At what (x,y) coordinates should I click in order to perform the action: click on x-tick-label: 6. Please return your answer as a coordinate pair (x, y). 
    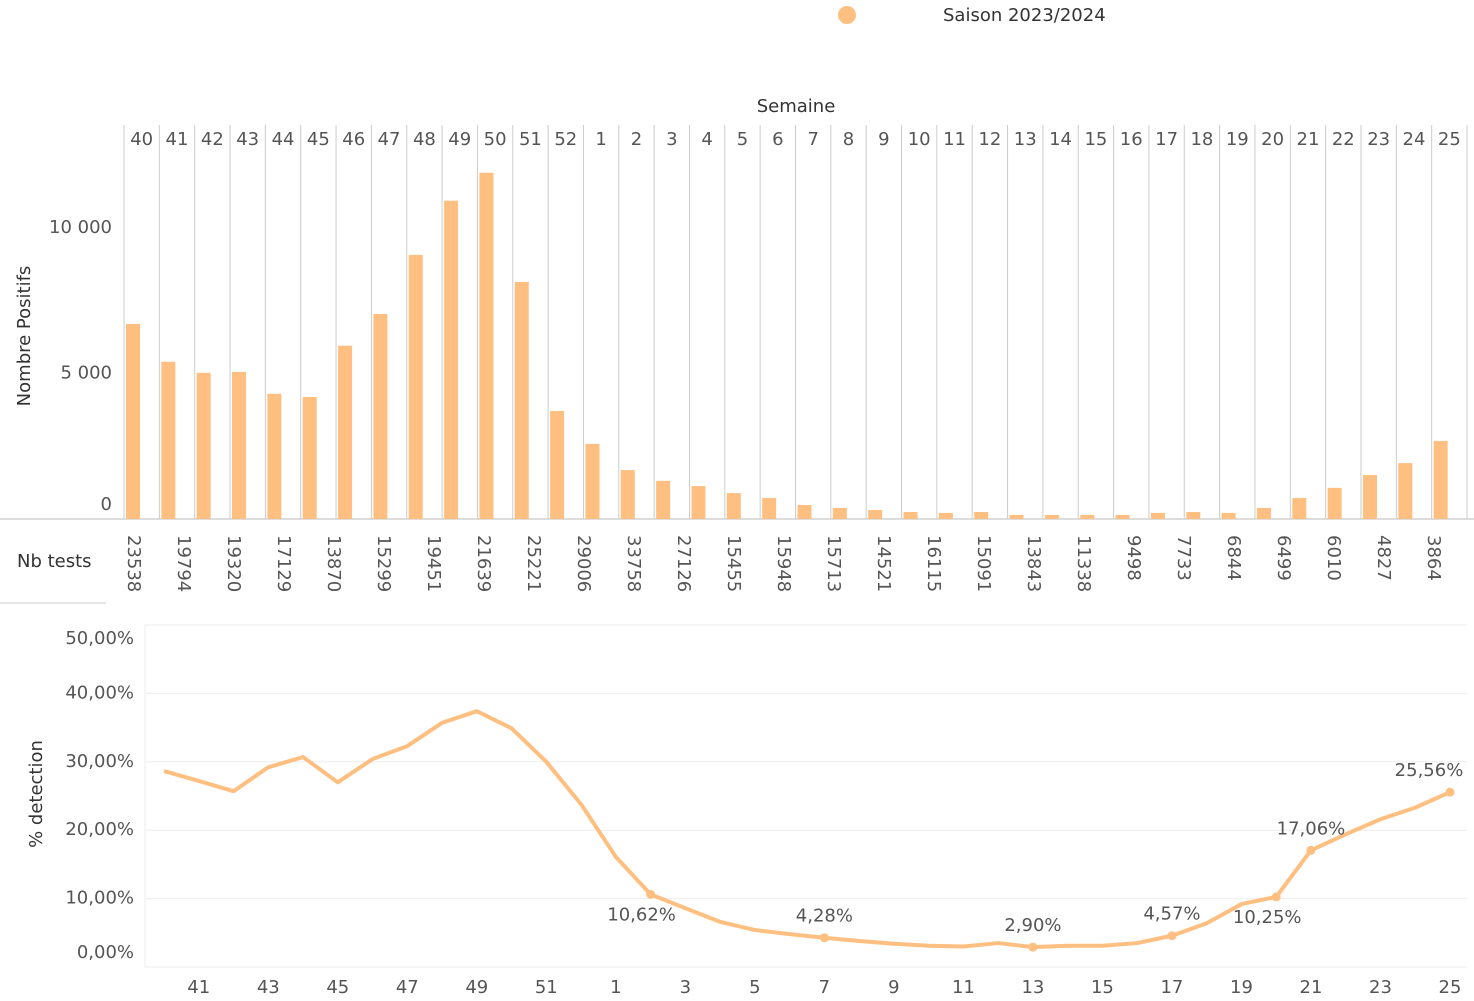
    Looking at the image, I should click on (777, 139).